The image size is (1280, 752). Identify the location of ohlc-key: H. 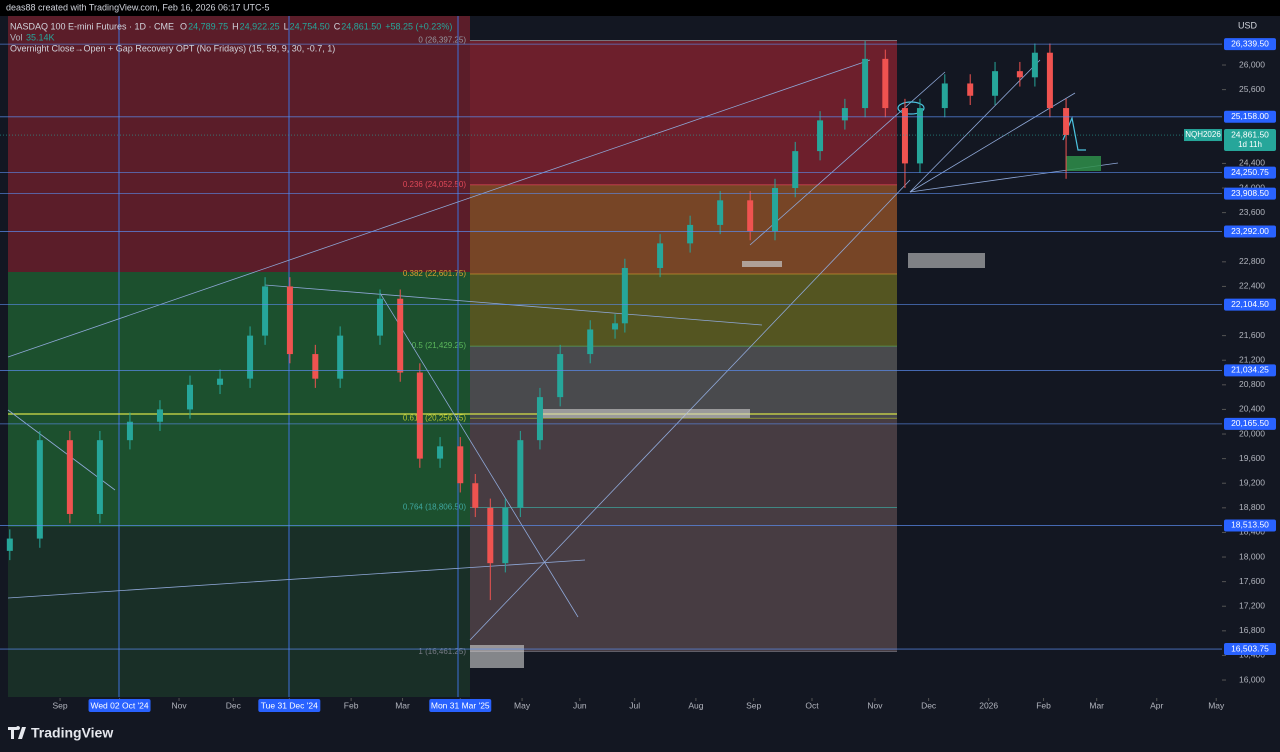
(235, 26).